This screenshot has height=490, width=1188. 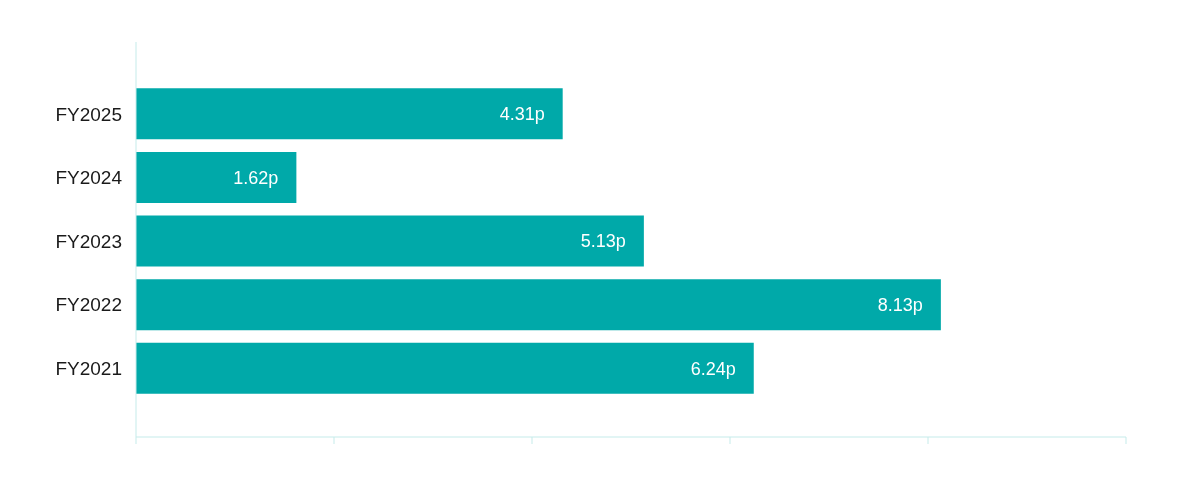 What do you see at coordinates (88, 241) in the screenshot?
I see `y-tick-label: FY2023` at bounding box center [88, 241].